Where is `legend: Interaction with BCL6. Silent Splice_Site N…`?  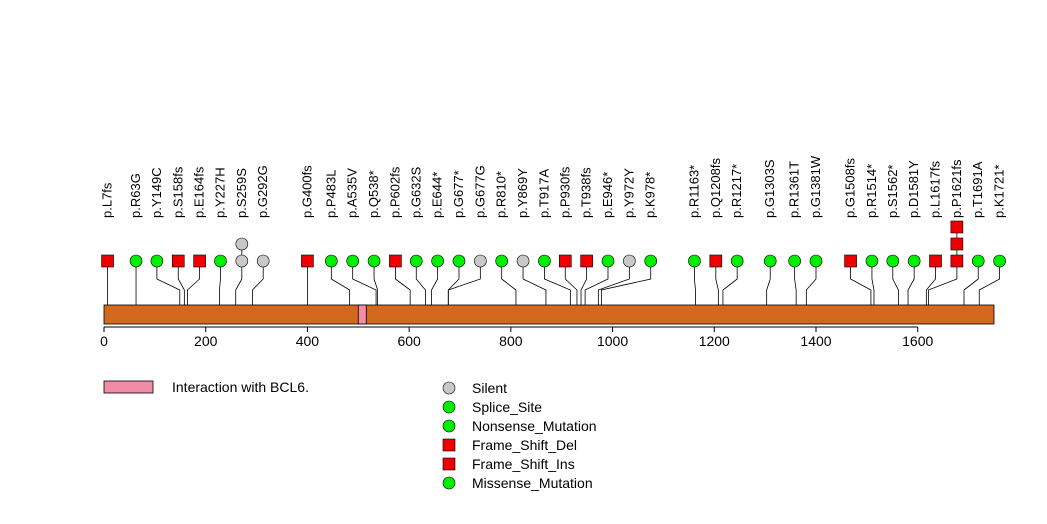 legend: Interaction with BCL6. Silent Splice_Site N… is located at coordinates (350, 435).